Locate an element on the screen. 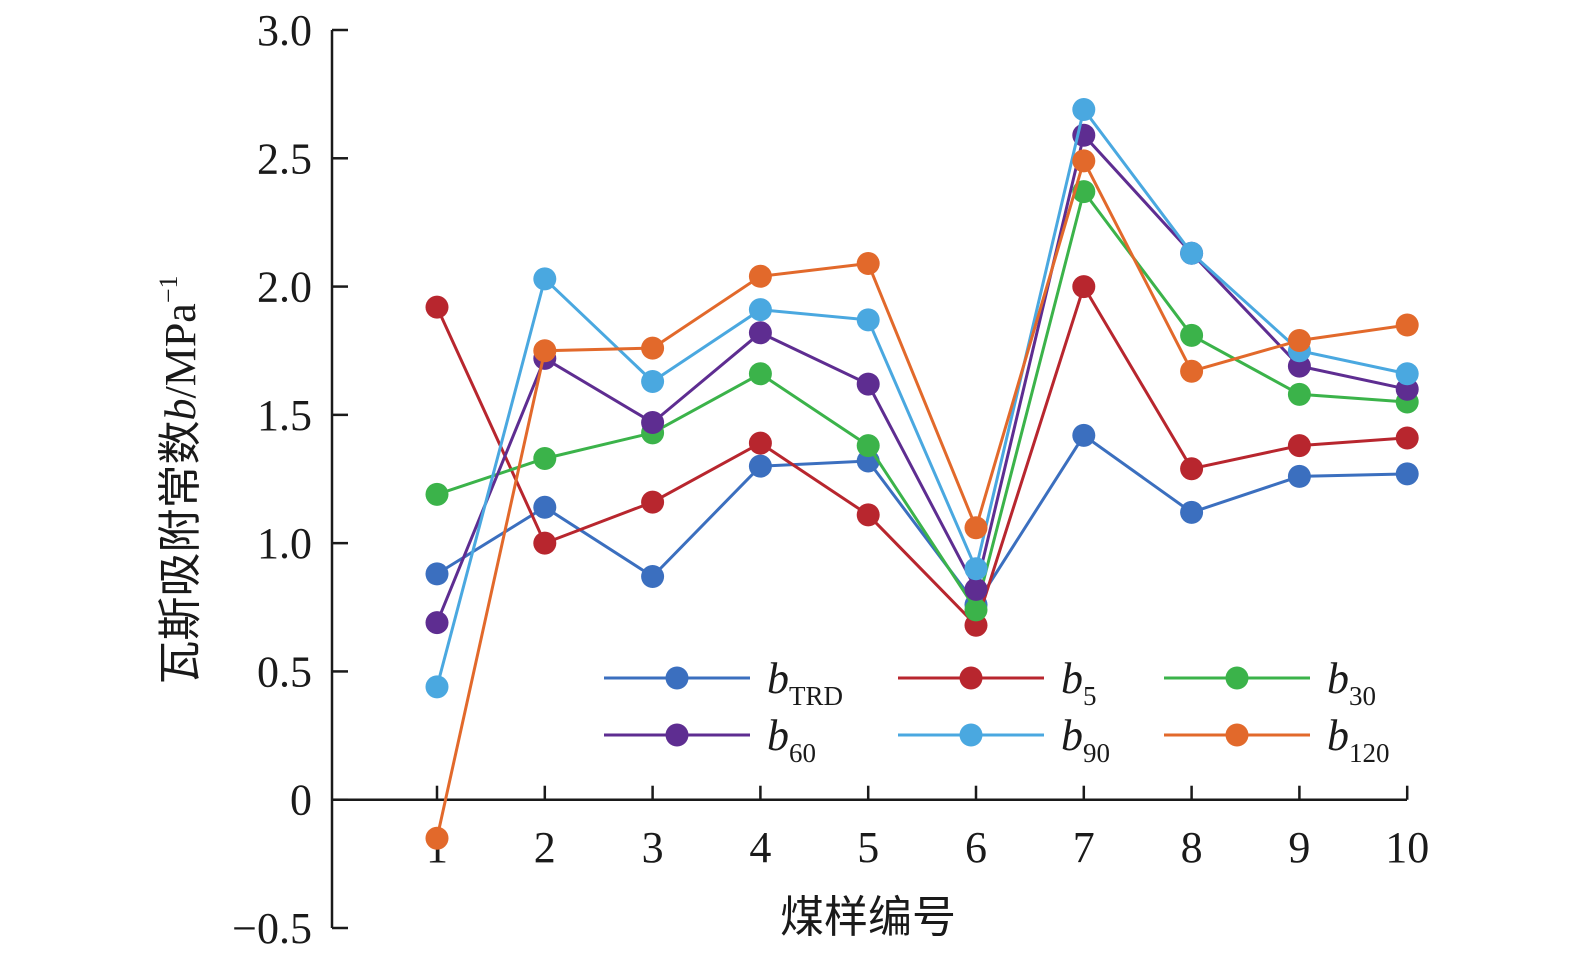 The width and height of the screenshot is (1575, 966). legend-label-sub: 5 is located at coordinates (1090, 696).